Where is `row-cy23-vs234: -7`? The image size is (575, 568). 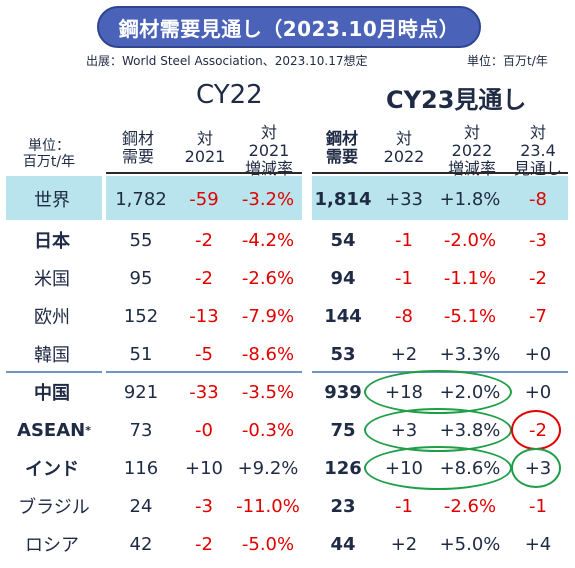
row-cy23-vs234: -7 is located at coordinates (538, 316).